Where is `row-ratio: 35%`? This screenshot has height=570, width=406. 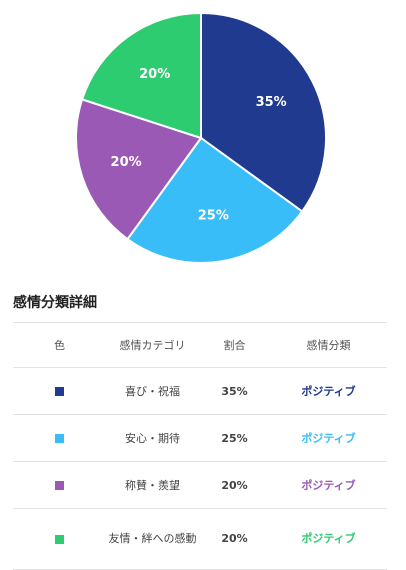
row-ratio: 35% is located at coordinates (234, 391).